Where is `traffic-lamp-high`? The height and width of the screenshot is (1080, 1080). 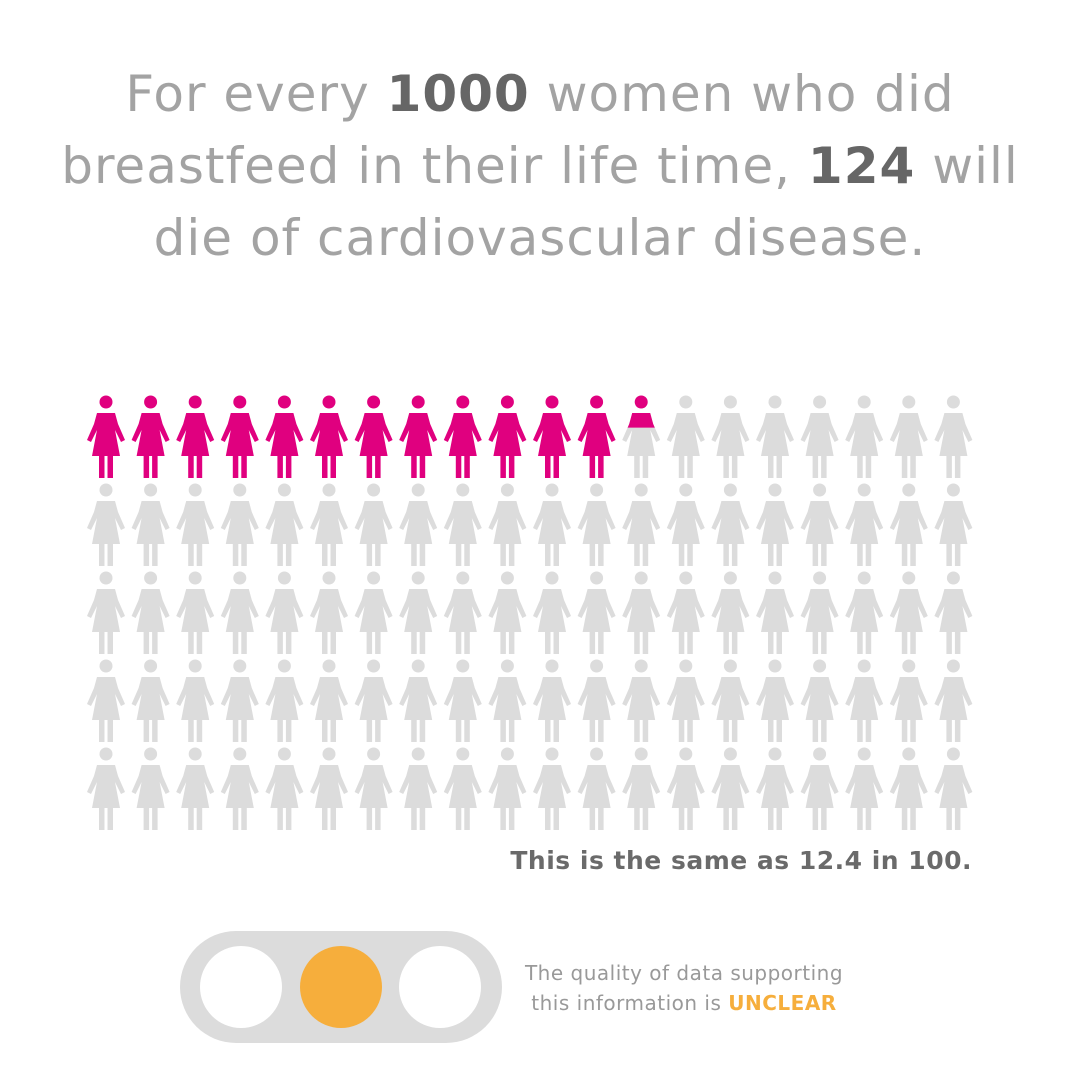
traffic-lamp-high is located at coordinates (440, 987).